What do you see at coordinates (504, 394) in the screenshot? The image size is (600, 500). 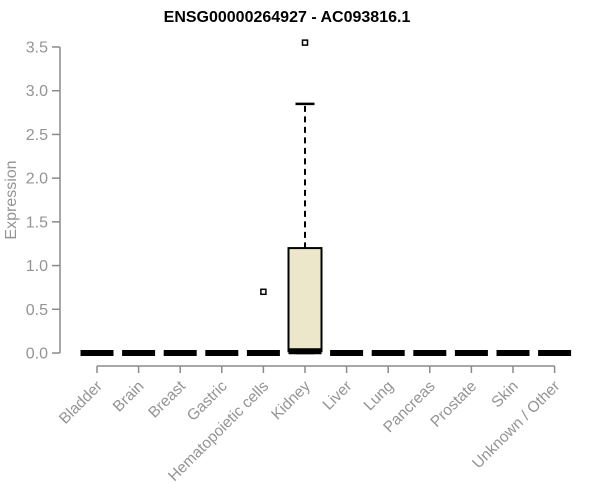 I see `x-tick-label-skin: Skin` at bounding box center [504, 394].